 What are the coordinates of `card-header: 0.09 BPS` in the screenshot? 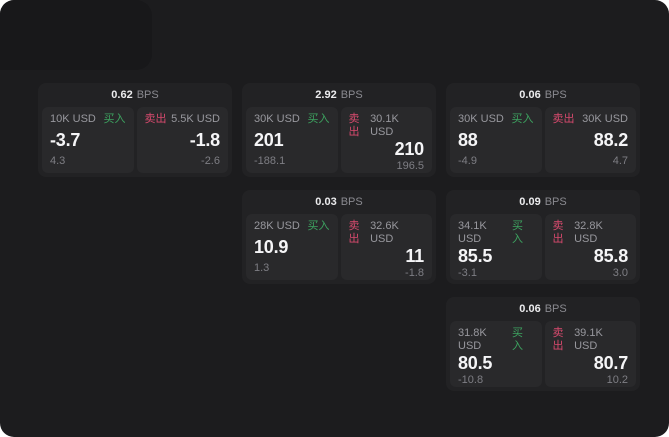 It's located at (543, 202).